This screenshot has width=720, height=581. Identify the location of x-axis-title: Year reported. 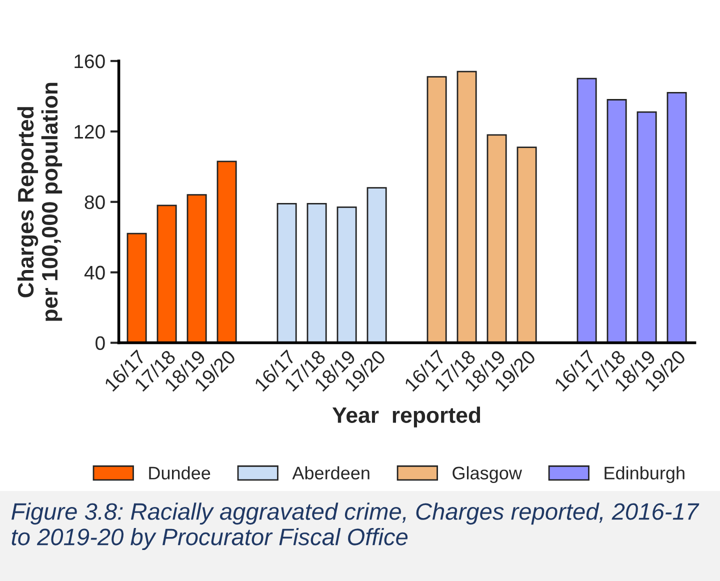
(406, 417).